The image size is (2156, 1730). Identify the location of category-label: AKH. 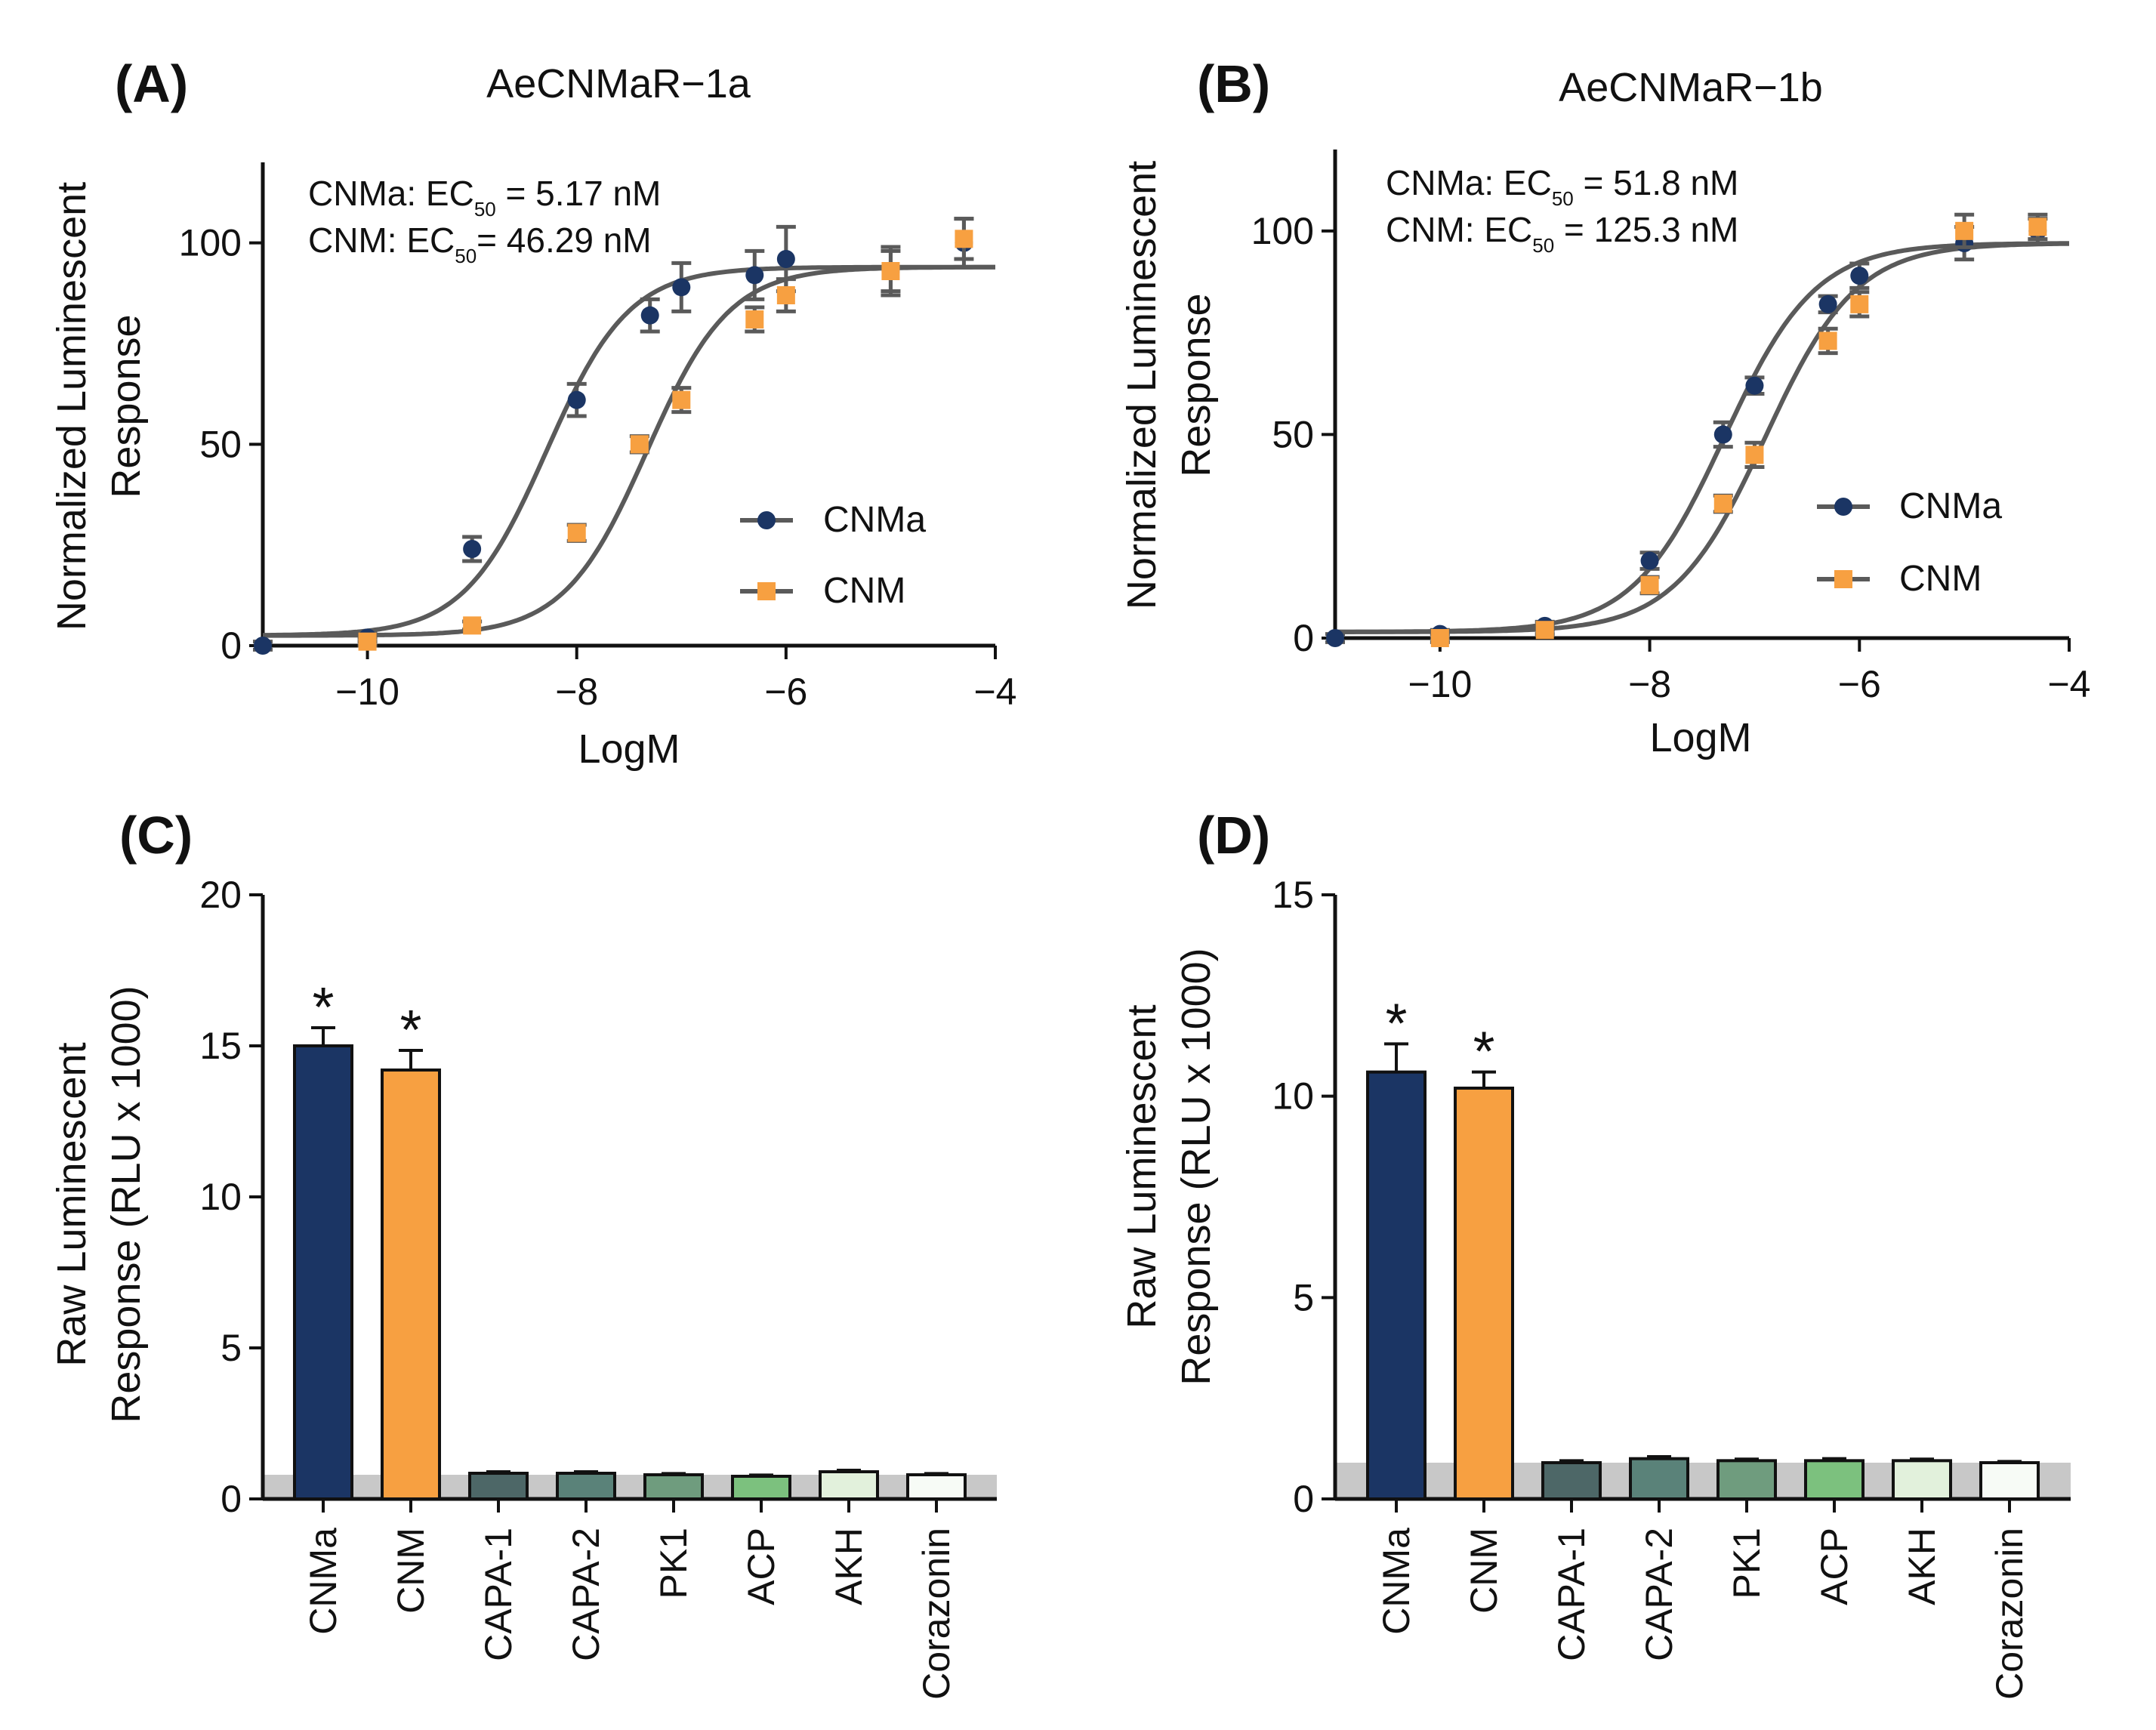
(1922, 1567).